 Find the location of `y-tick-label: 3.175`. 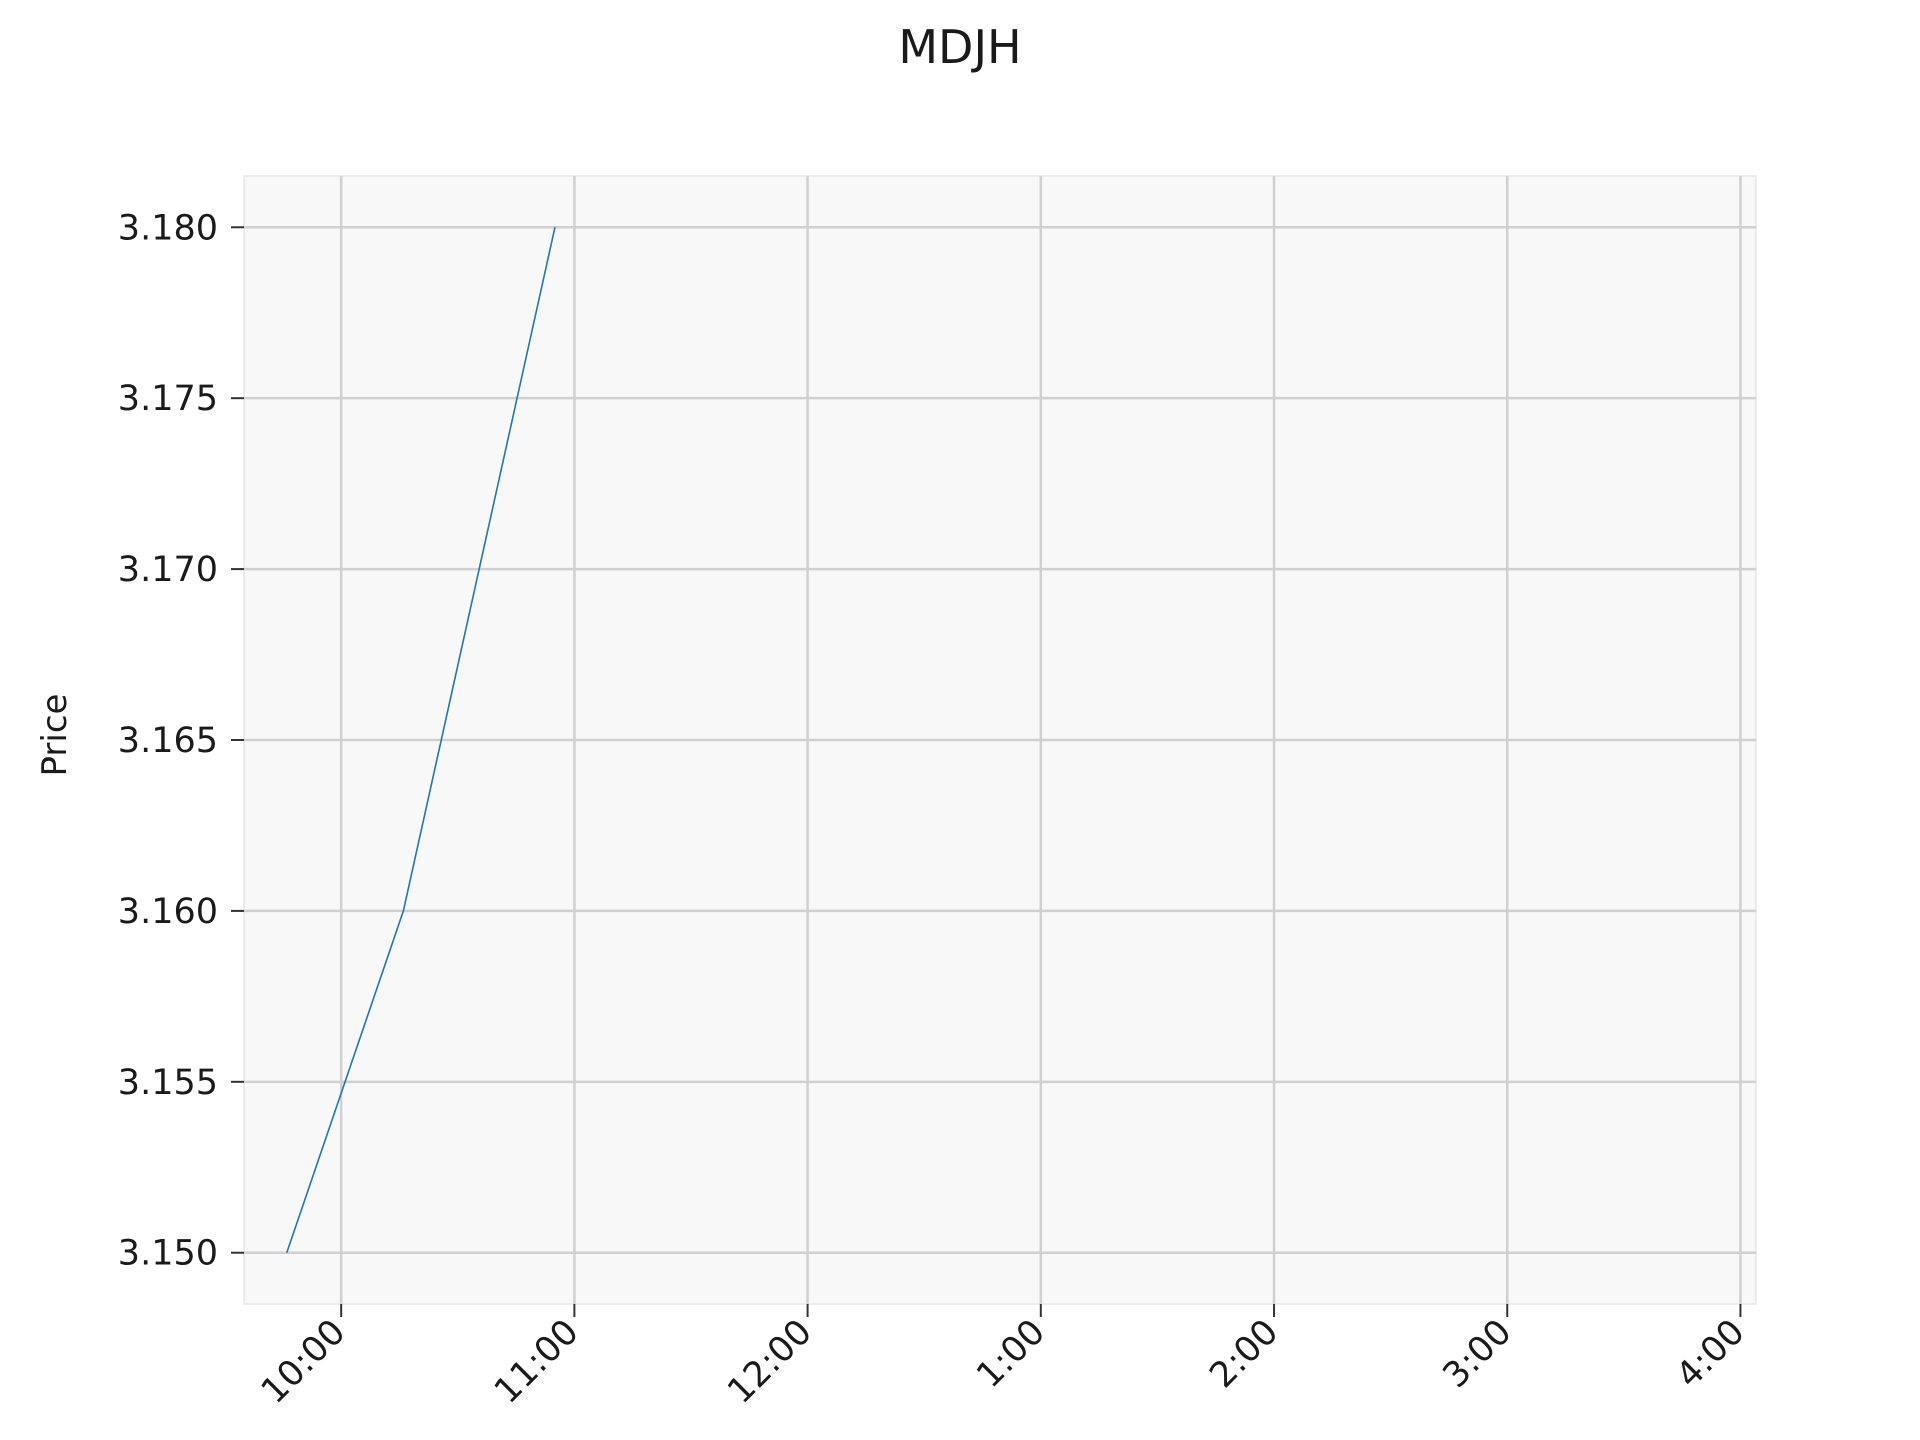

y-tick-label: 3.175 is located at coordinates (168, 399).